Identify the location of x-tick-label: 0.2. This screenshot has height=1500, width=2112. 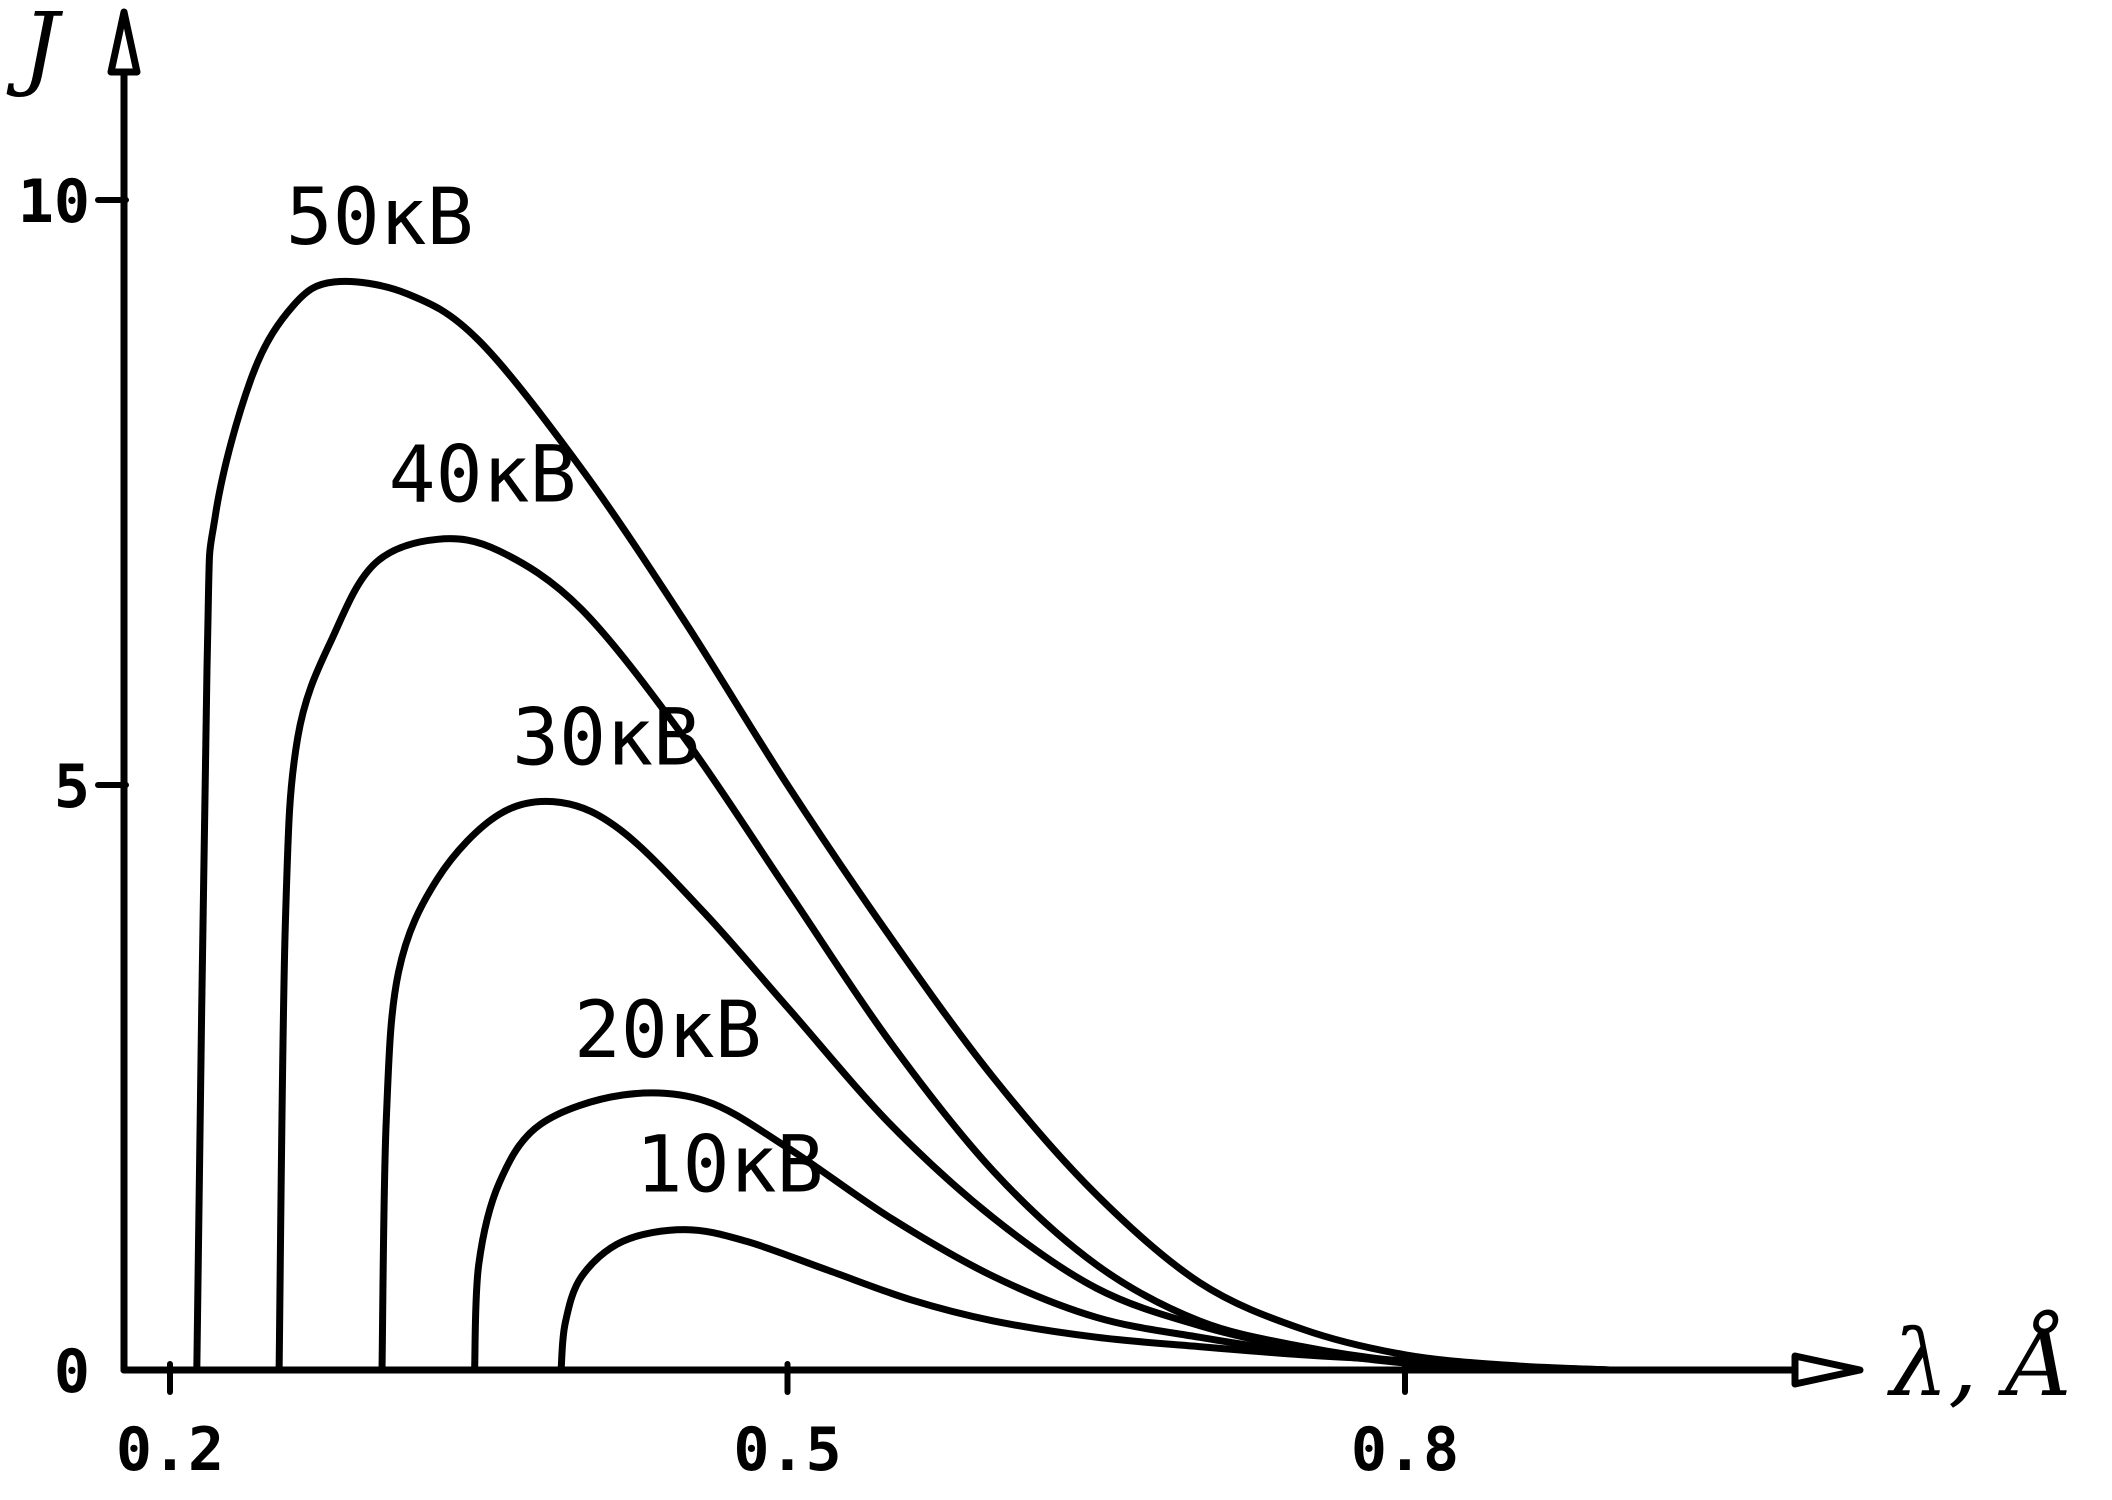
(170, 1450).